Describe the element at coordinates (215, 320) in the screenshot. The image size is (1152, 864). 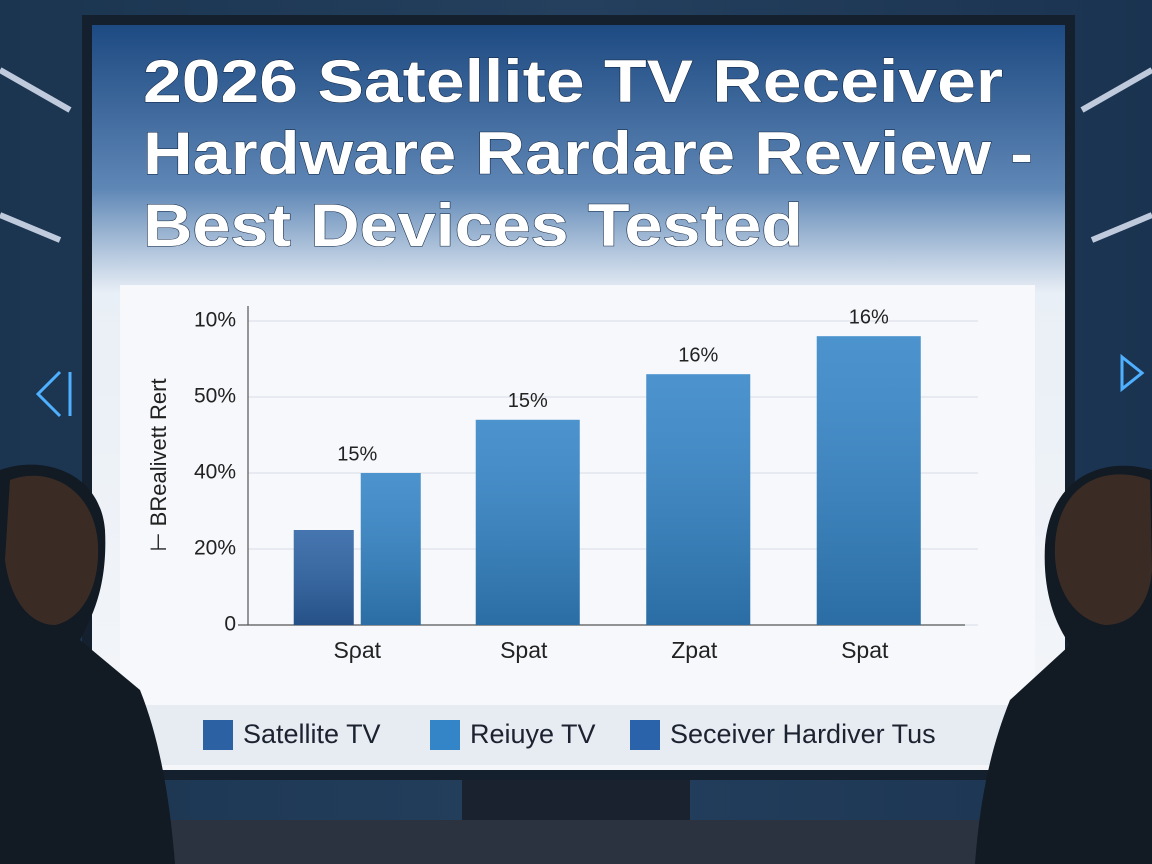
I see `y-tick-label: 10%` at that location.